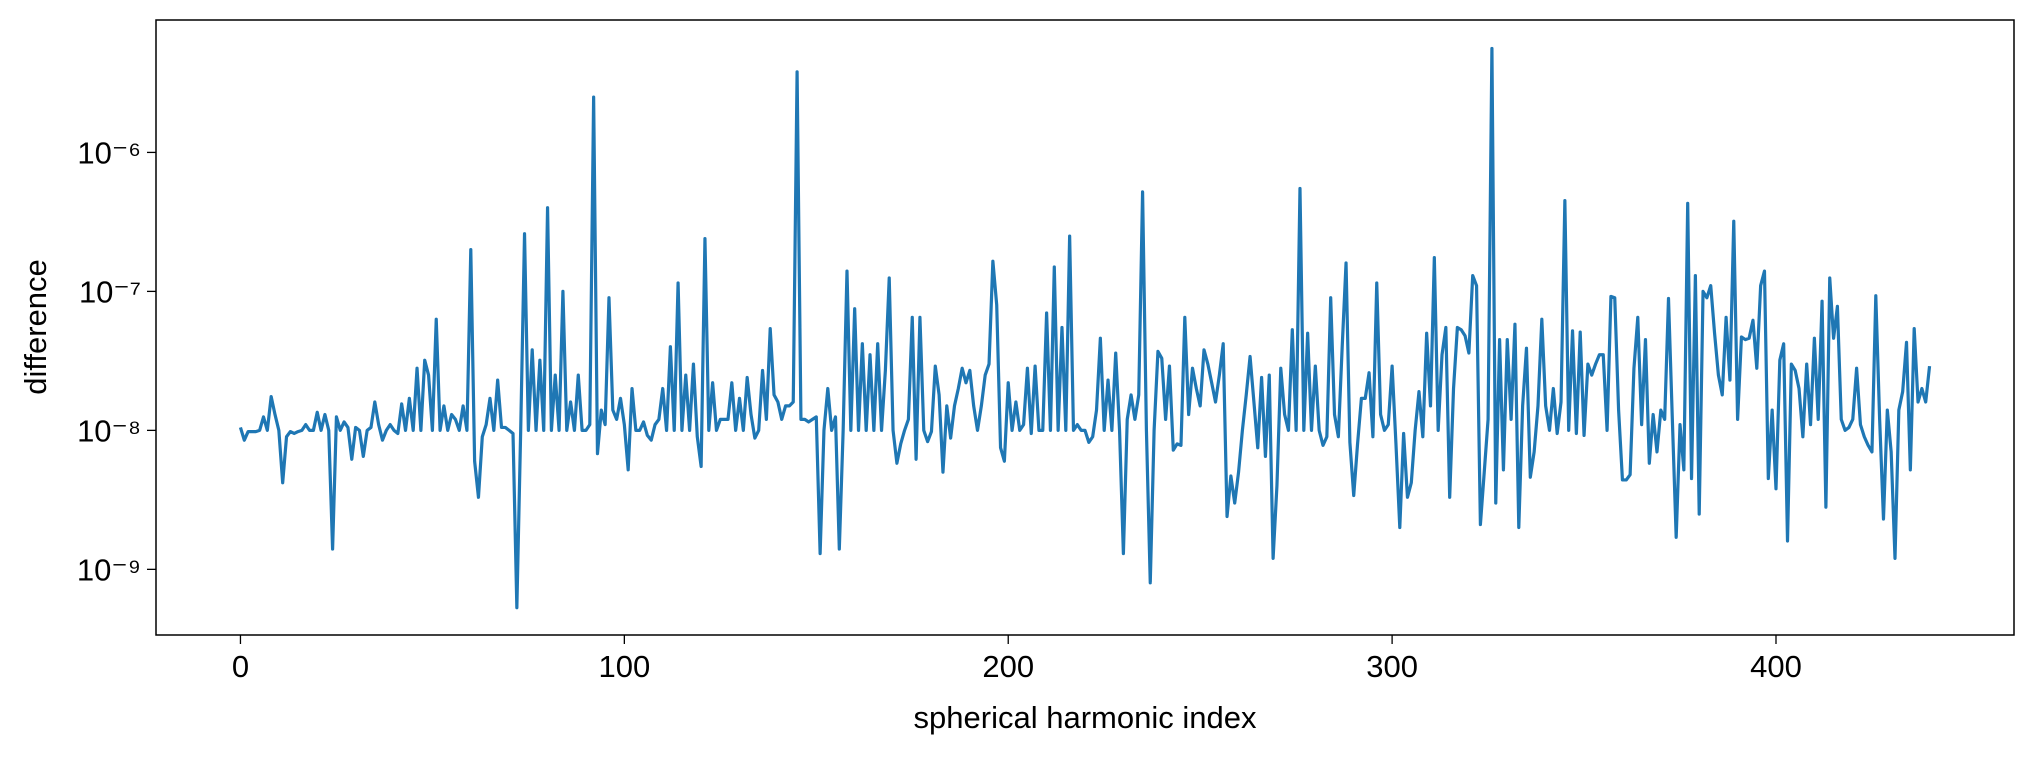 The height and width of the screenshot is (758, 2035). Describe the element at coordinates (1776, 666) in the screenshot. I see `x-tick-label: 400` at that location.